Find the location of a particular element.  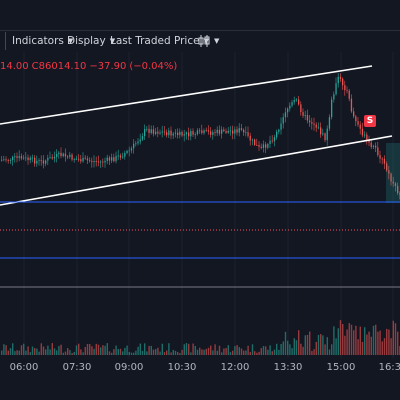

indicators-button: Indicators ▼ is located at coordinates (42, 41).